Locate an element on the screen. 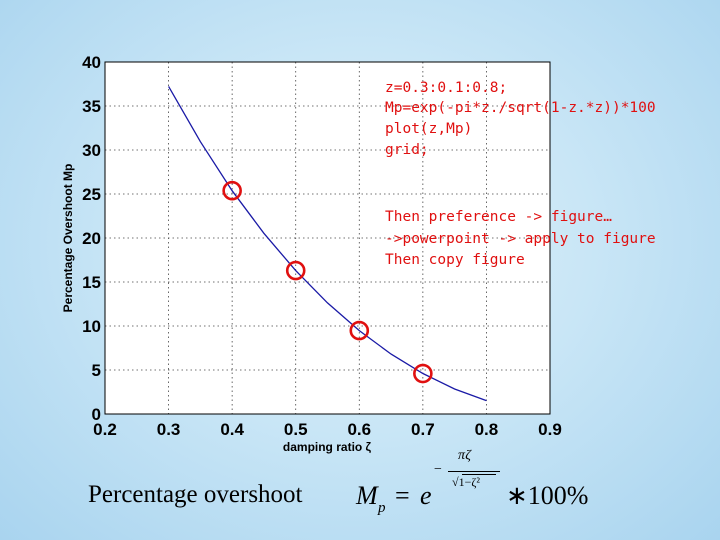  formula-exponent: − πζ √1−ζ² is located at coordinates (469, 476).